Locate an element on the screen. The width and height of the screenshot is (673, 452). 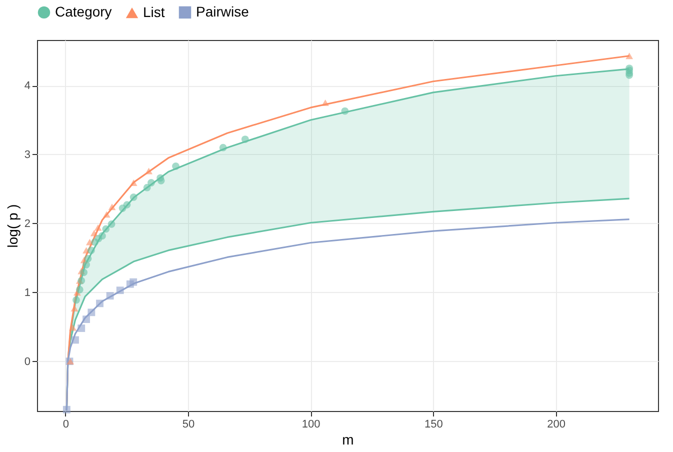
x-tick-label: 150 is located at coordinates (433, 424).